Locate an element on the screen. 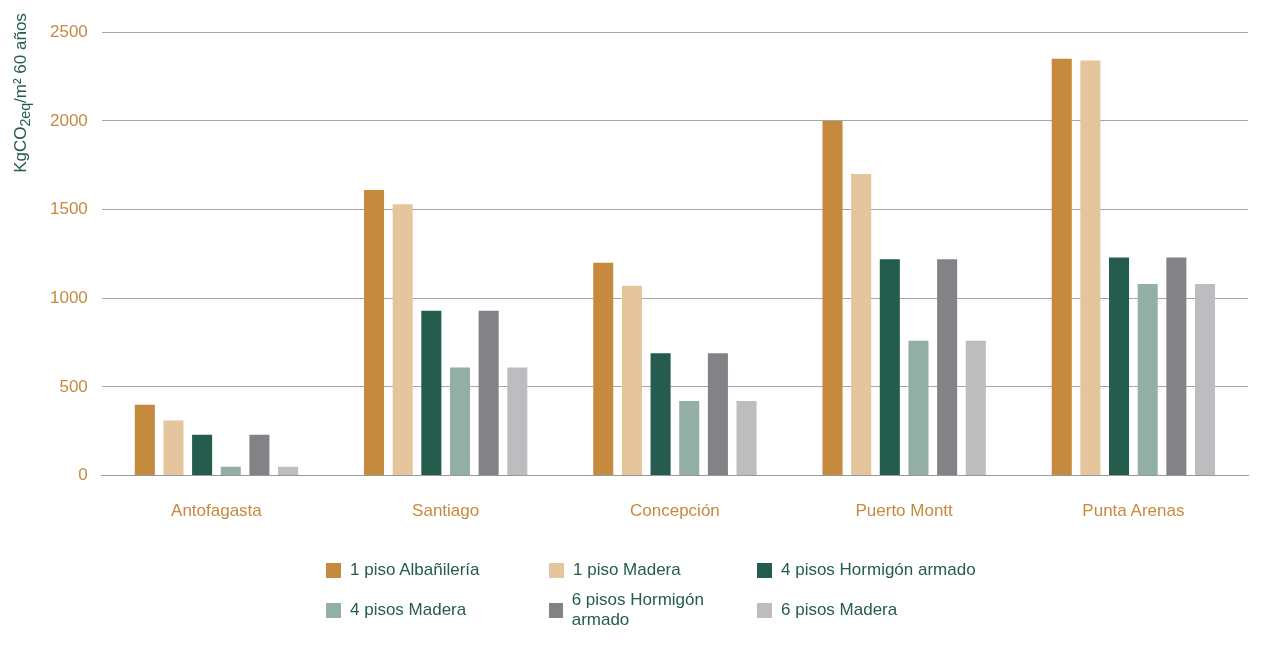 This screenshot has height=648, width=1266. x-tick-label: Antofagasta is located at coordinates (217, 511).